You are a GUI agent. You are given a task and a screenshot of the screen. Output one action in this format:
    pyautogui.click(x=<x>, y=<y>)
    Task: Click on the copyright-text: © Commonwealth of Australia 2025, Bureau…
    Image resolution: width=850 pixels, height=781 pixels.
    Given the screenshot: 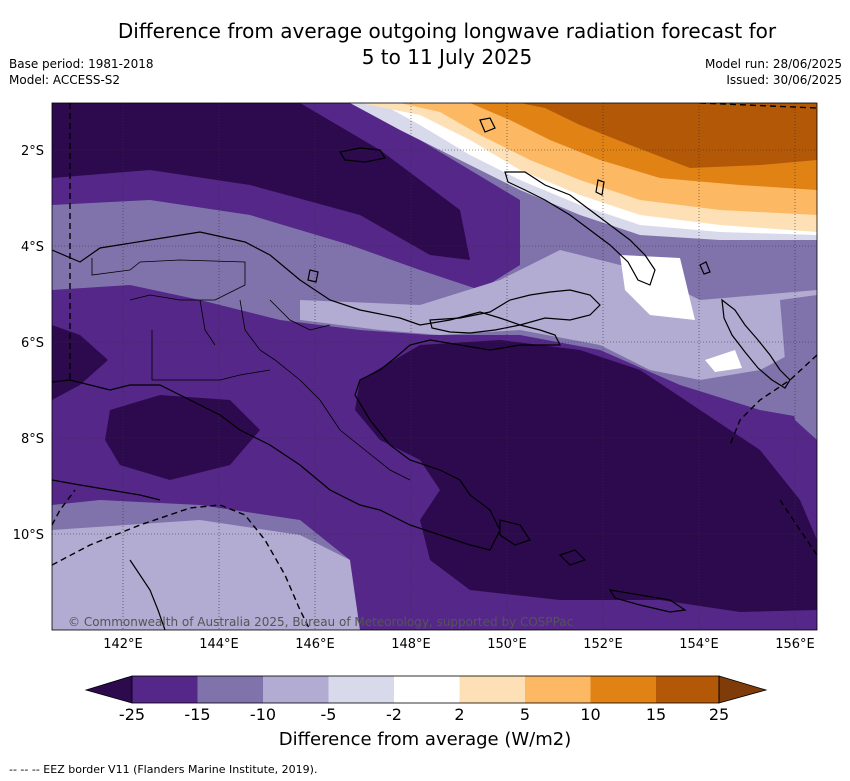 What is the action you would take?
    pyautogui.click(x=320, y=622)
    